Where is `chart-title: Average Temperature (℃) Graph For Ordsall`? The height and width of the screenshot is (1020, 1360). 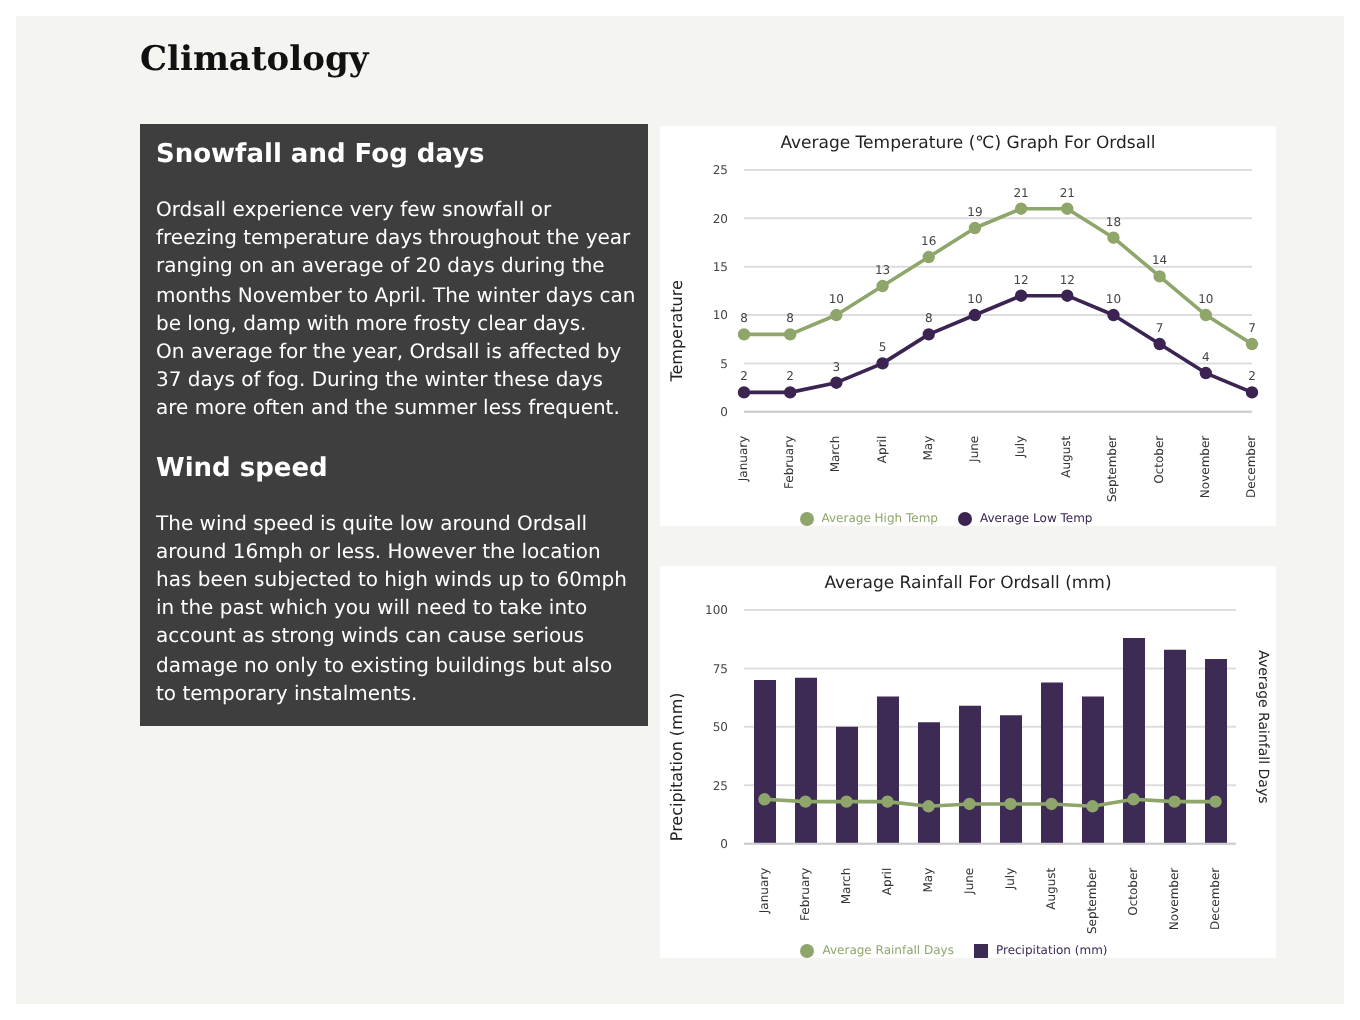
chart-title: Average Temperature (℃) Graph For Ordsall is located at coordinates (968, 145).